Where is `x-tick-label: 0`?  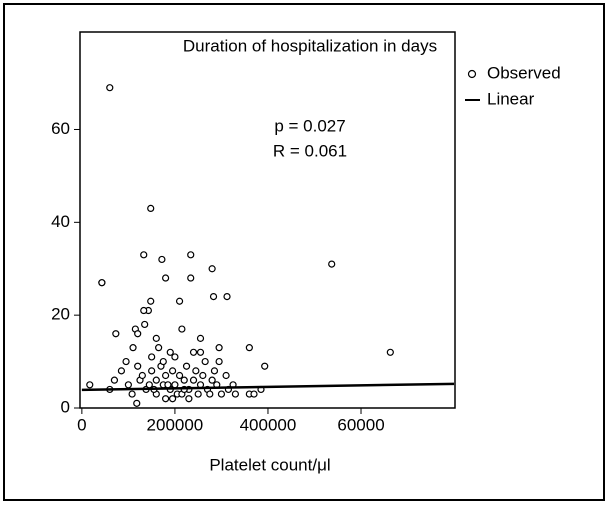 x-tick-label: 0 is located at coordinates (81, 424).